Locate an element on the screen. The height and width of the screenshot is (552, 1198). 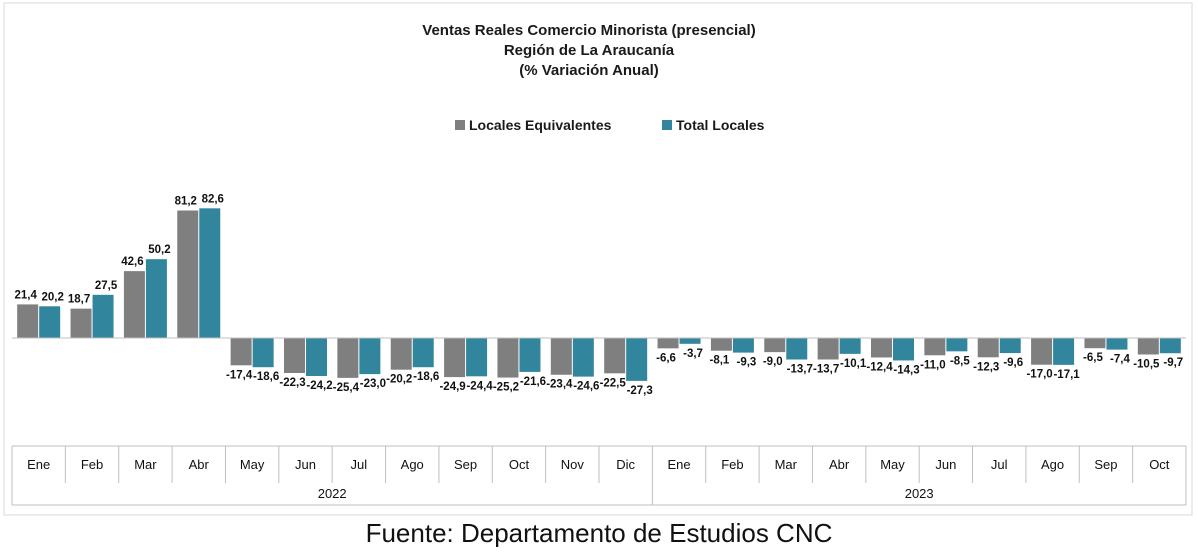
tick-label-7: Jul is located at coordinates (359, 464).